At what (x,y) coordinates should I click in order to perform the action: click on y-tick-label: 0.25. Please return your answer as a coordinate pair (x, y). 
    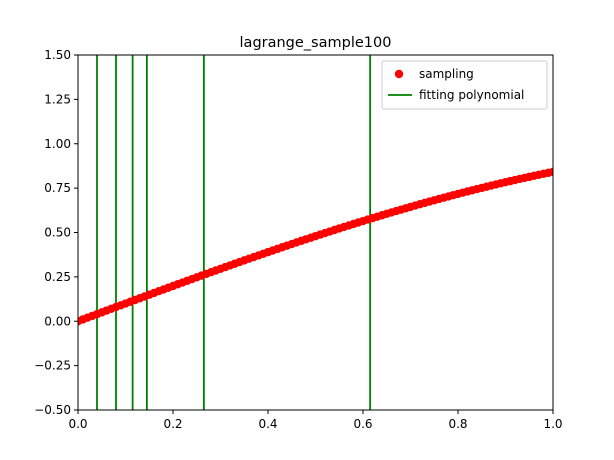
    Looking at the image, I should click on (57, 277).